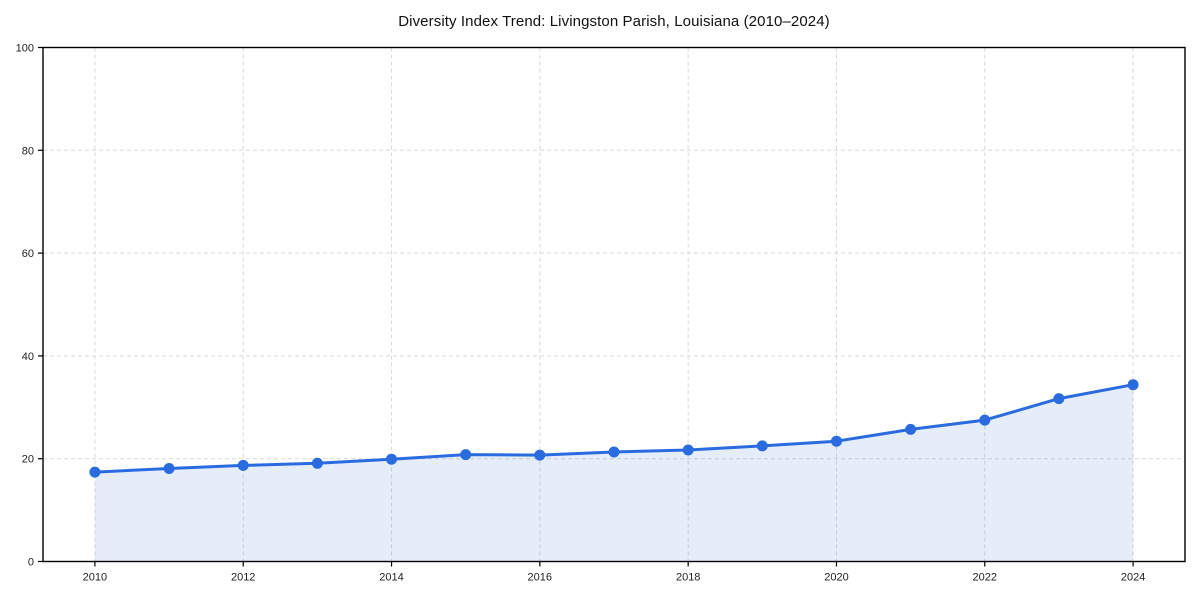  What do you see at coordinates (25, 306) in the screenshot?
I see `y-axis-tick-labels: 0 20 40 60 80 100` at bounding box center [25, 306].